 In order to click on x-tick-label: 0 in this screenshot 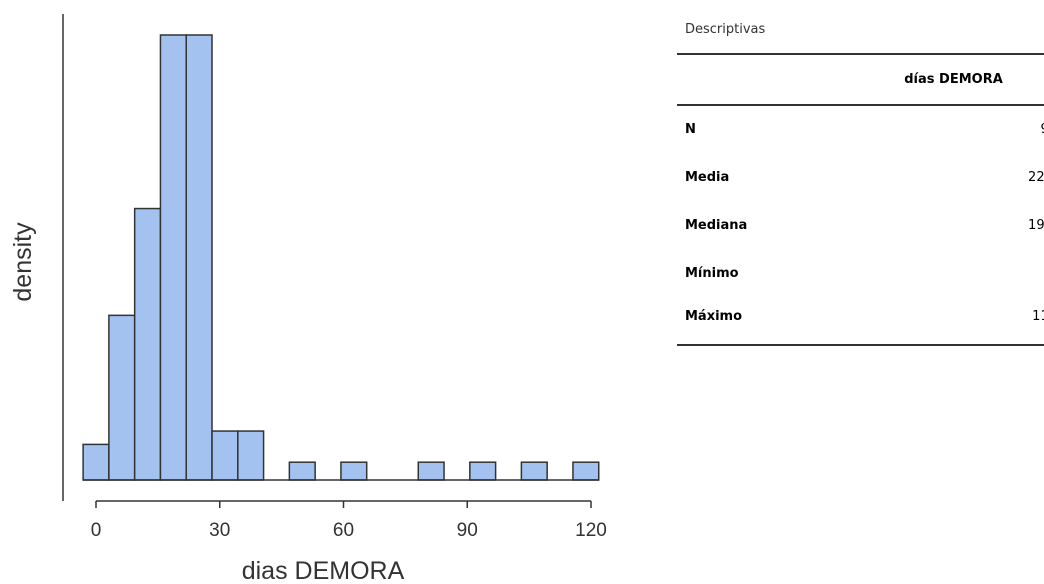, I will do `click(96, 530)`.